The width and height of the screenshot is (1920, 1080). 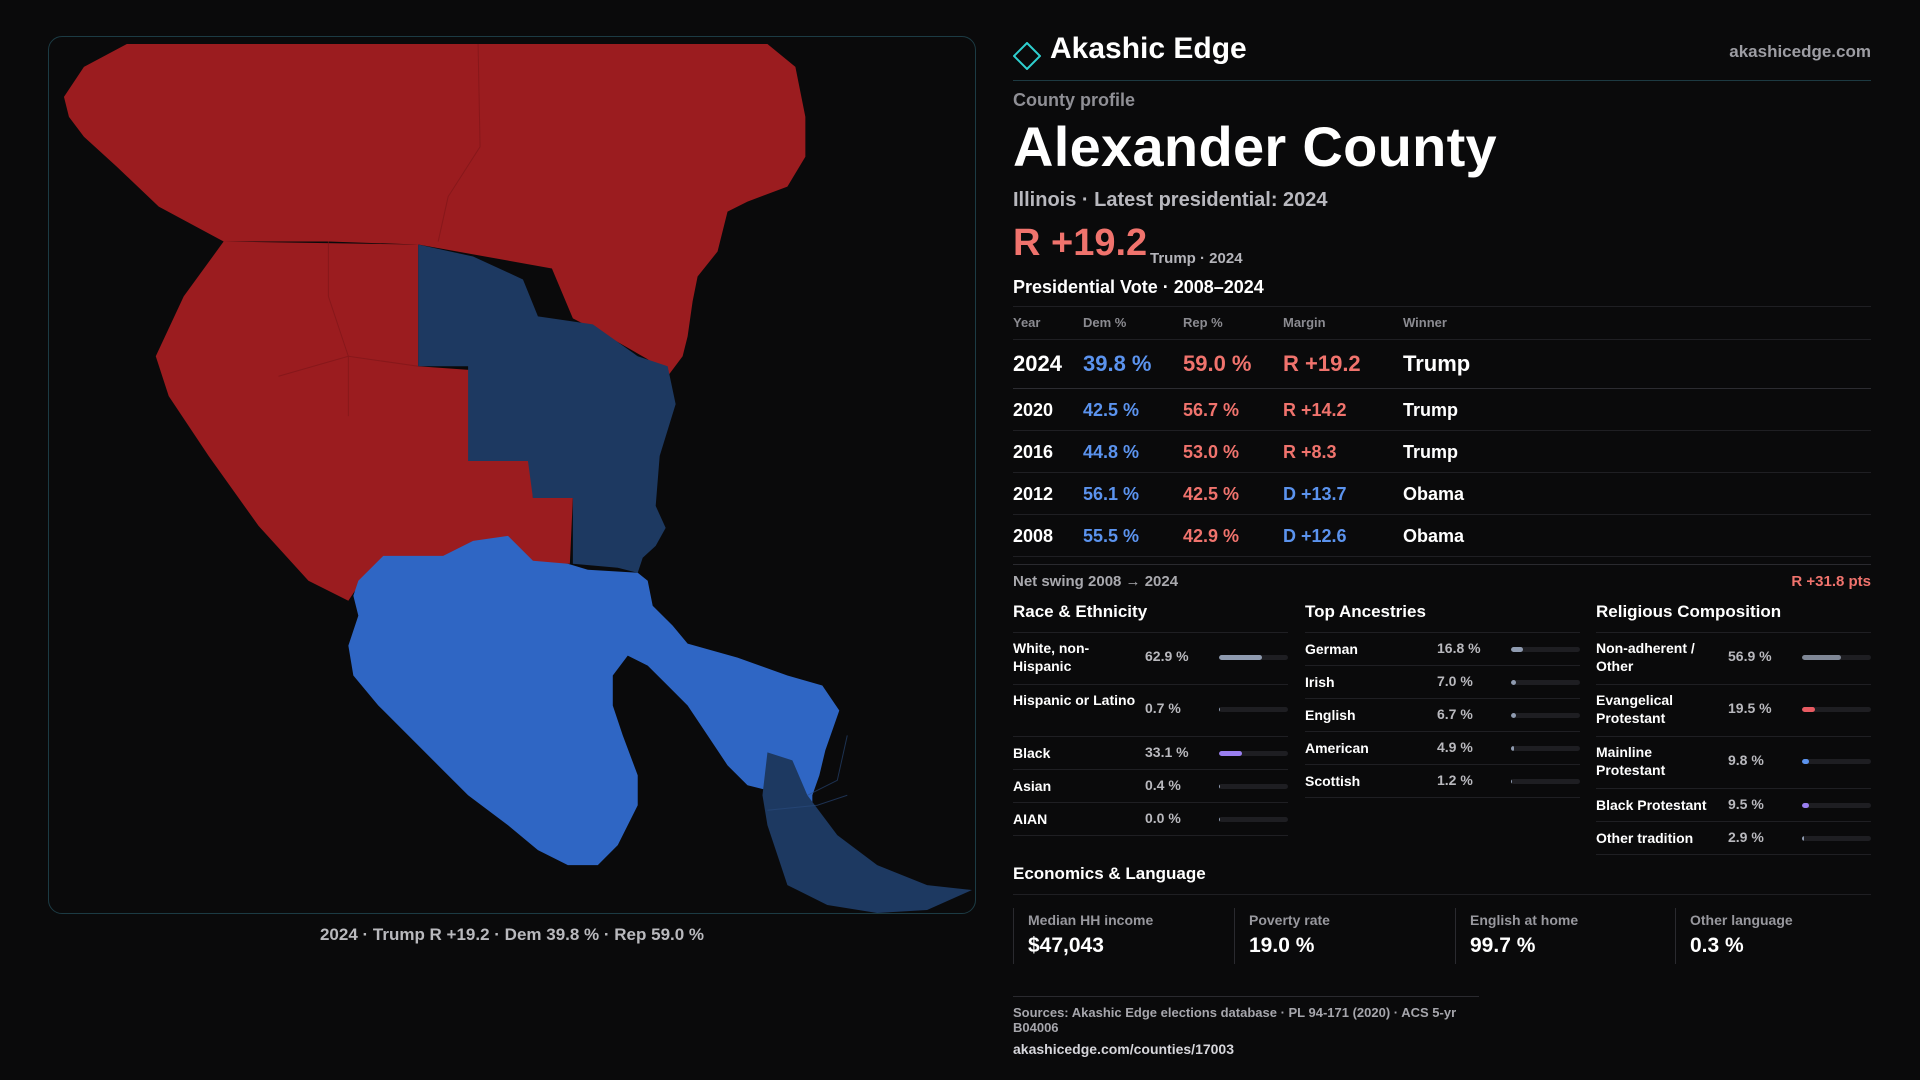 What do you see at coordinates (1123, 1049) in the screenshot?
I see `sources-url-link: akashicedge.com/counties/17003` at bounding box center [1123, 1049].